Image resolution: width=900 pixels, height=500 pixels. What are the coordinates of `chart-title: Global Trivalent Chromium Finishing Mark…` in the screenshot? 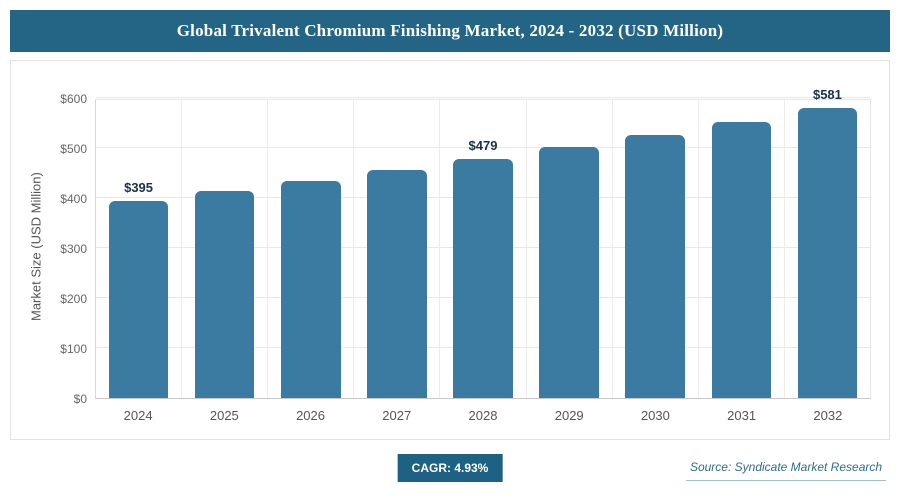 It's located at (450, 30).